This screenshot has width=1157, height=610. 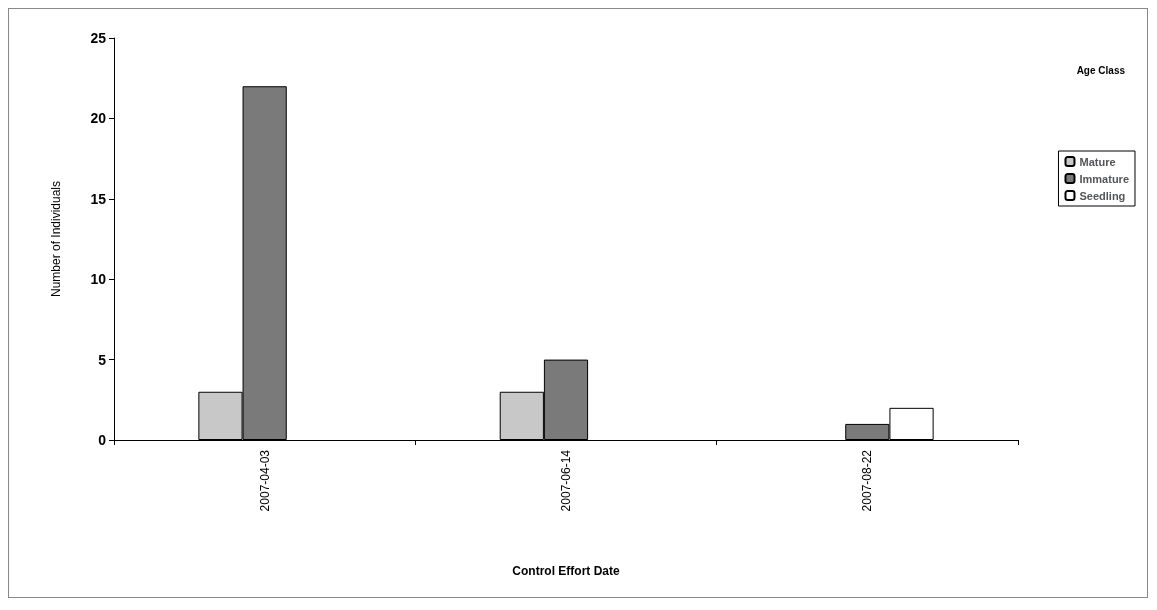 I want to click on y-tick-label: 25, so click(x=98, y=38).